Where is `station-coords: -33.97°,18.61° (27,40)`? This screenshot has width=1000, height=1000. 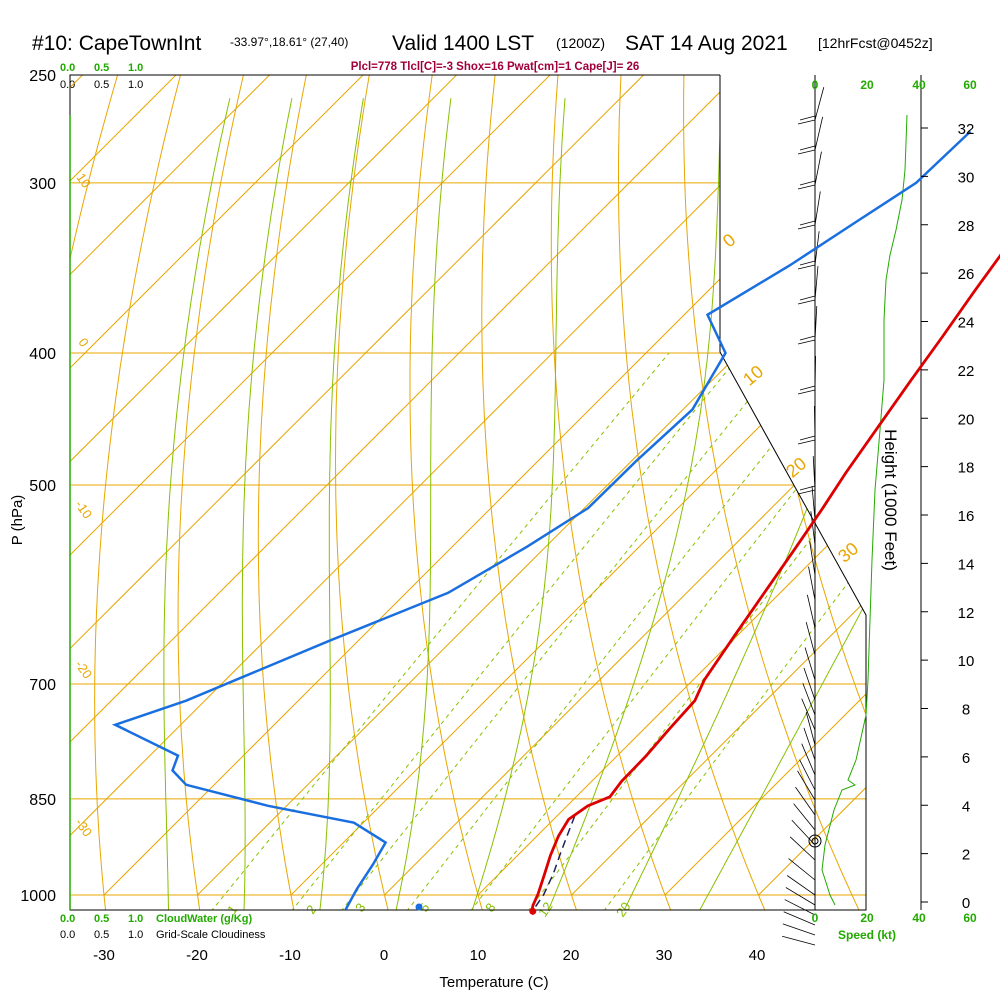
station-coords: -33.97°,18.61° (27,40) is located at coordinates (289, 42).